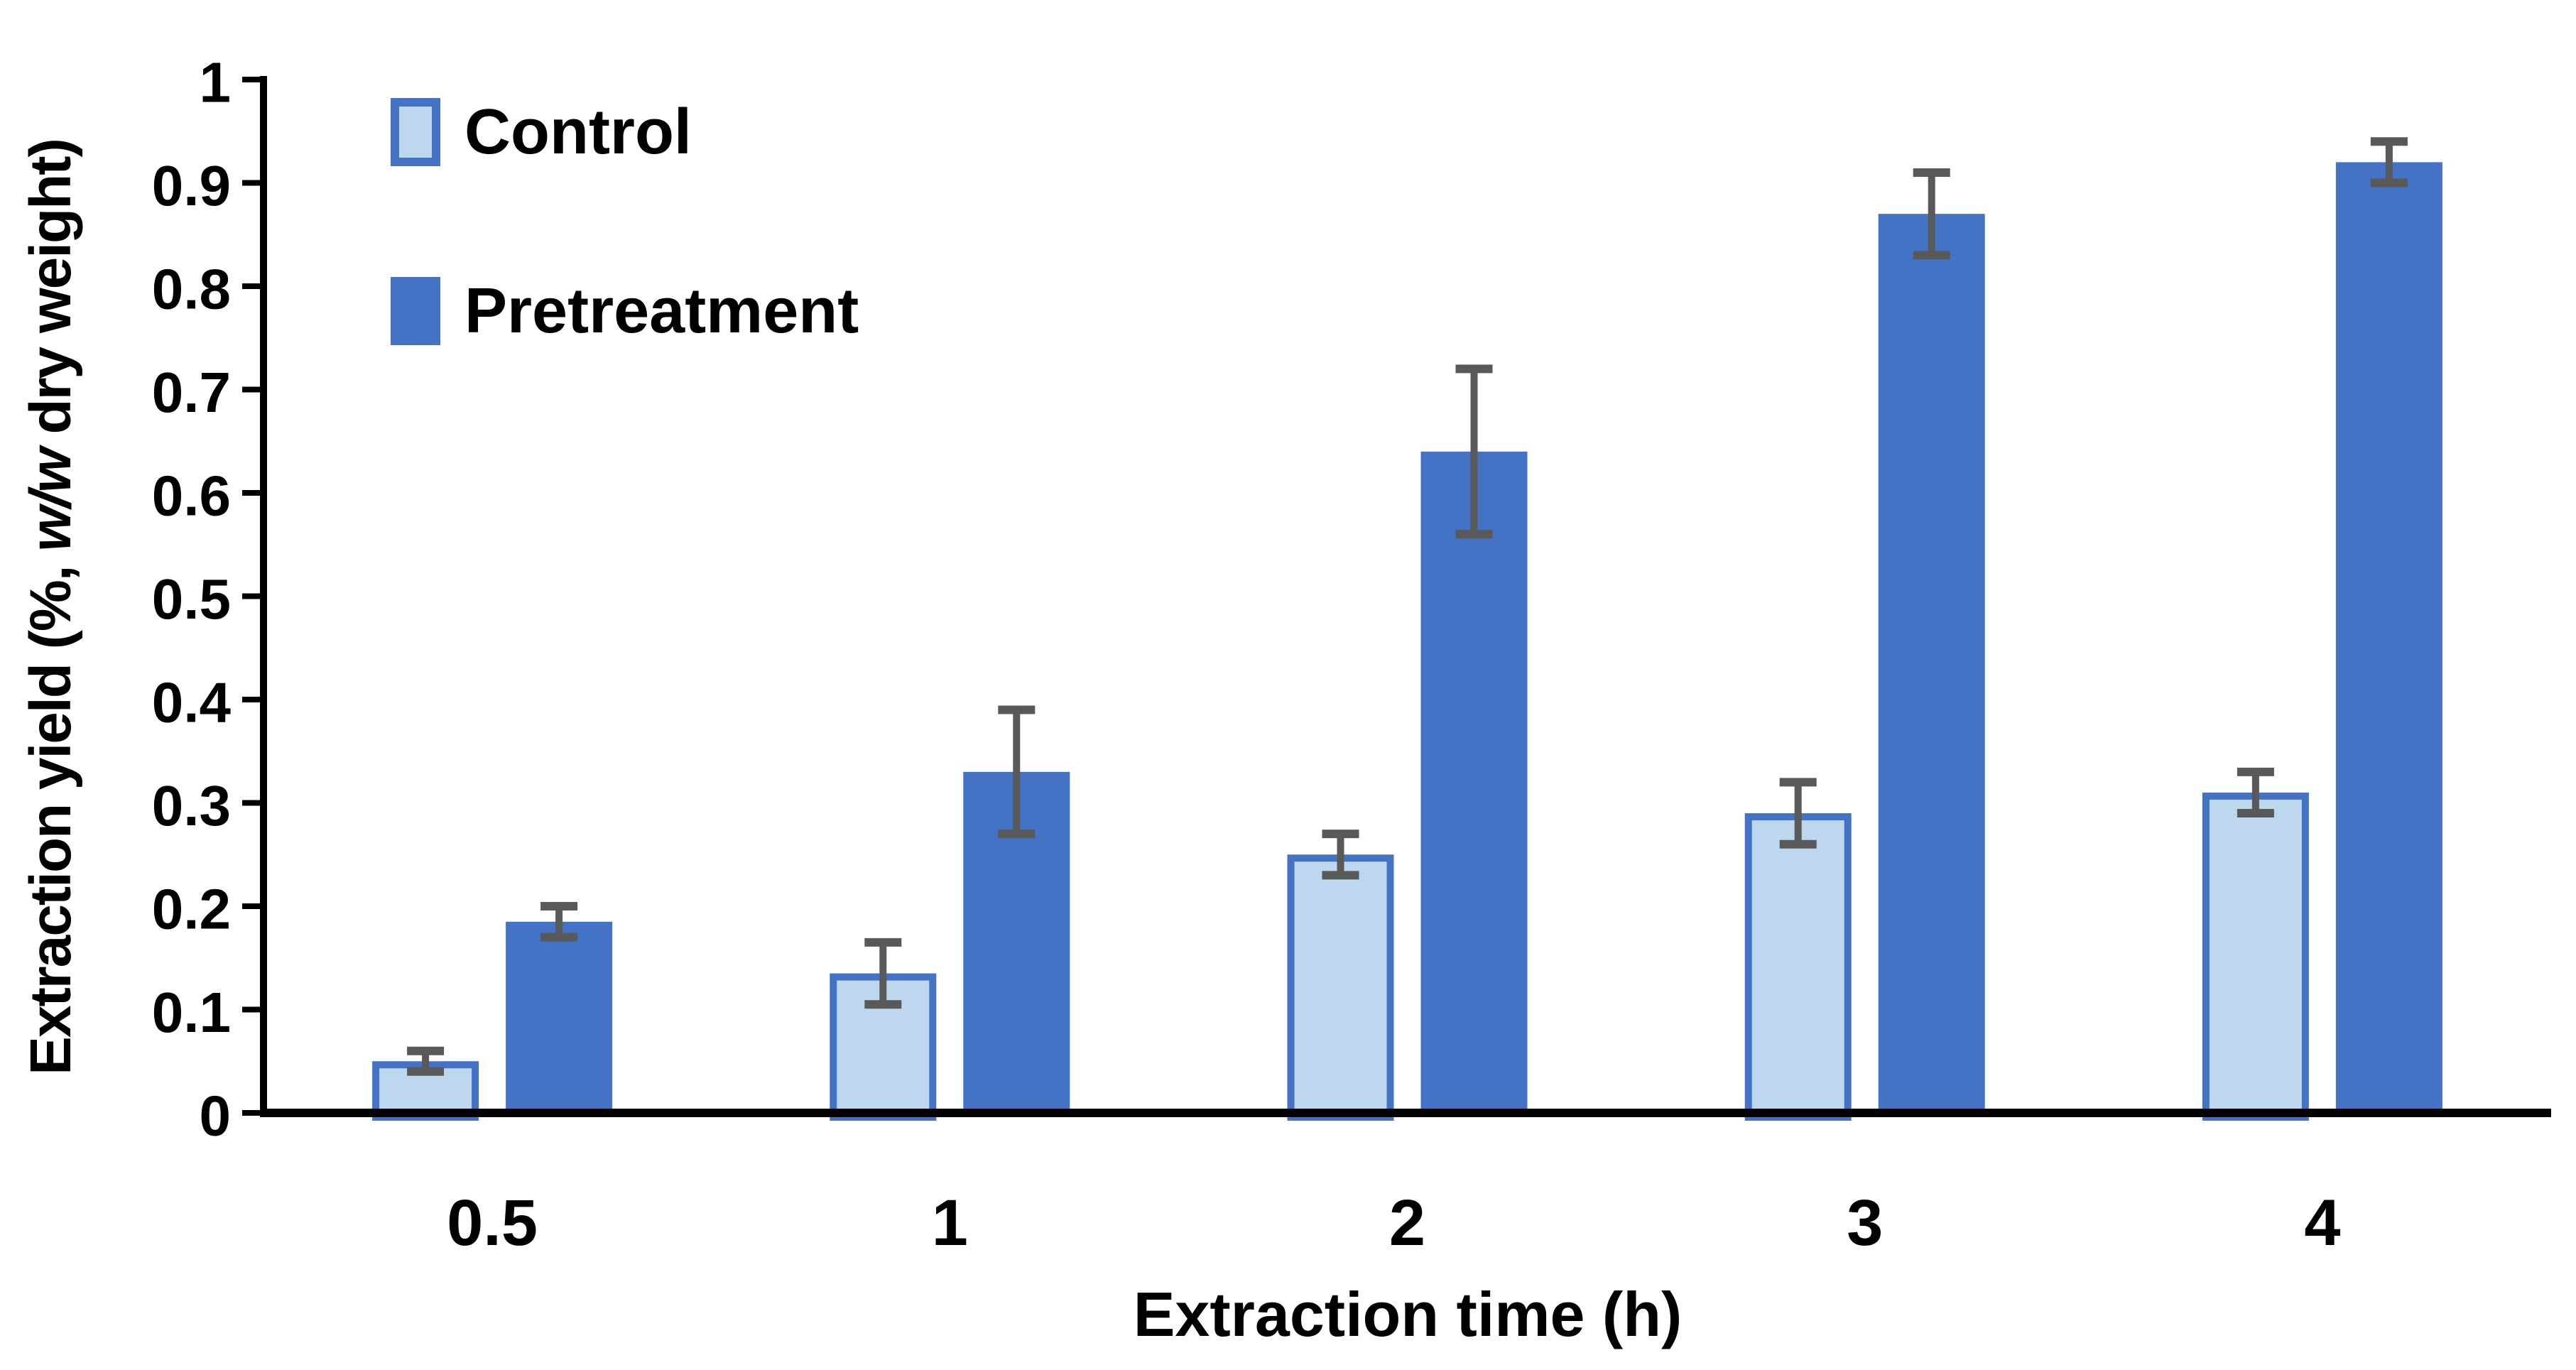  What do you see at coordinates (191, 910) in the screenshot?
I see `y-tick-label-0.2: 0.2` at bounding box center [191, 910].